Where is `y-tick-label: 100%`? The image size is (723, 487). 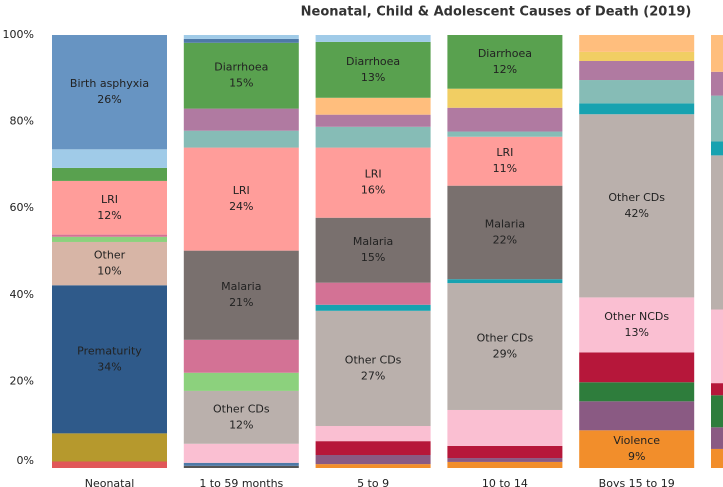
y-tick-label: 100% is located at coordinates (18, 34).